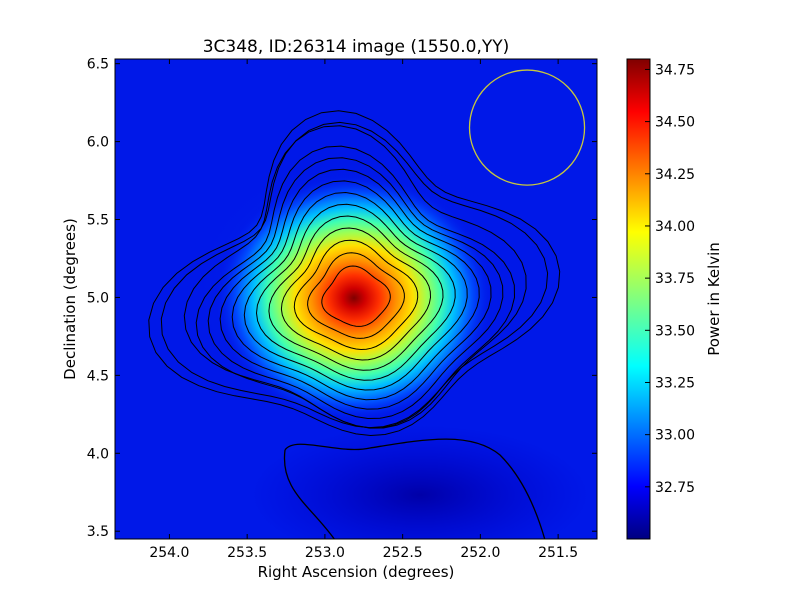 The width and height of the screenshot is (800, 600). I want to click on x-tick-label: 252.0, so click(480, 553).